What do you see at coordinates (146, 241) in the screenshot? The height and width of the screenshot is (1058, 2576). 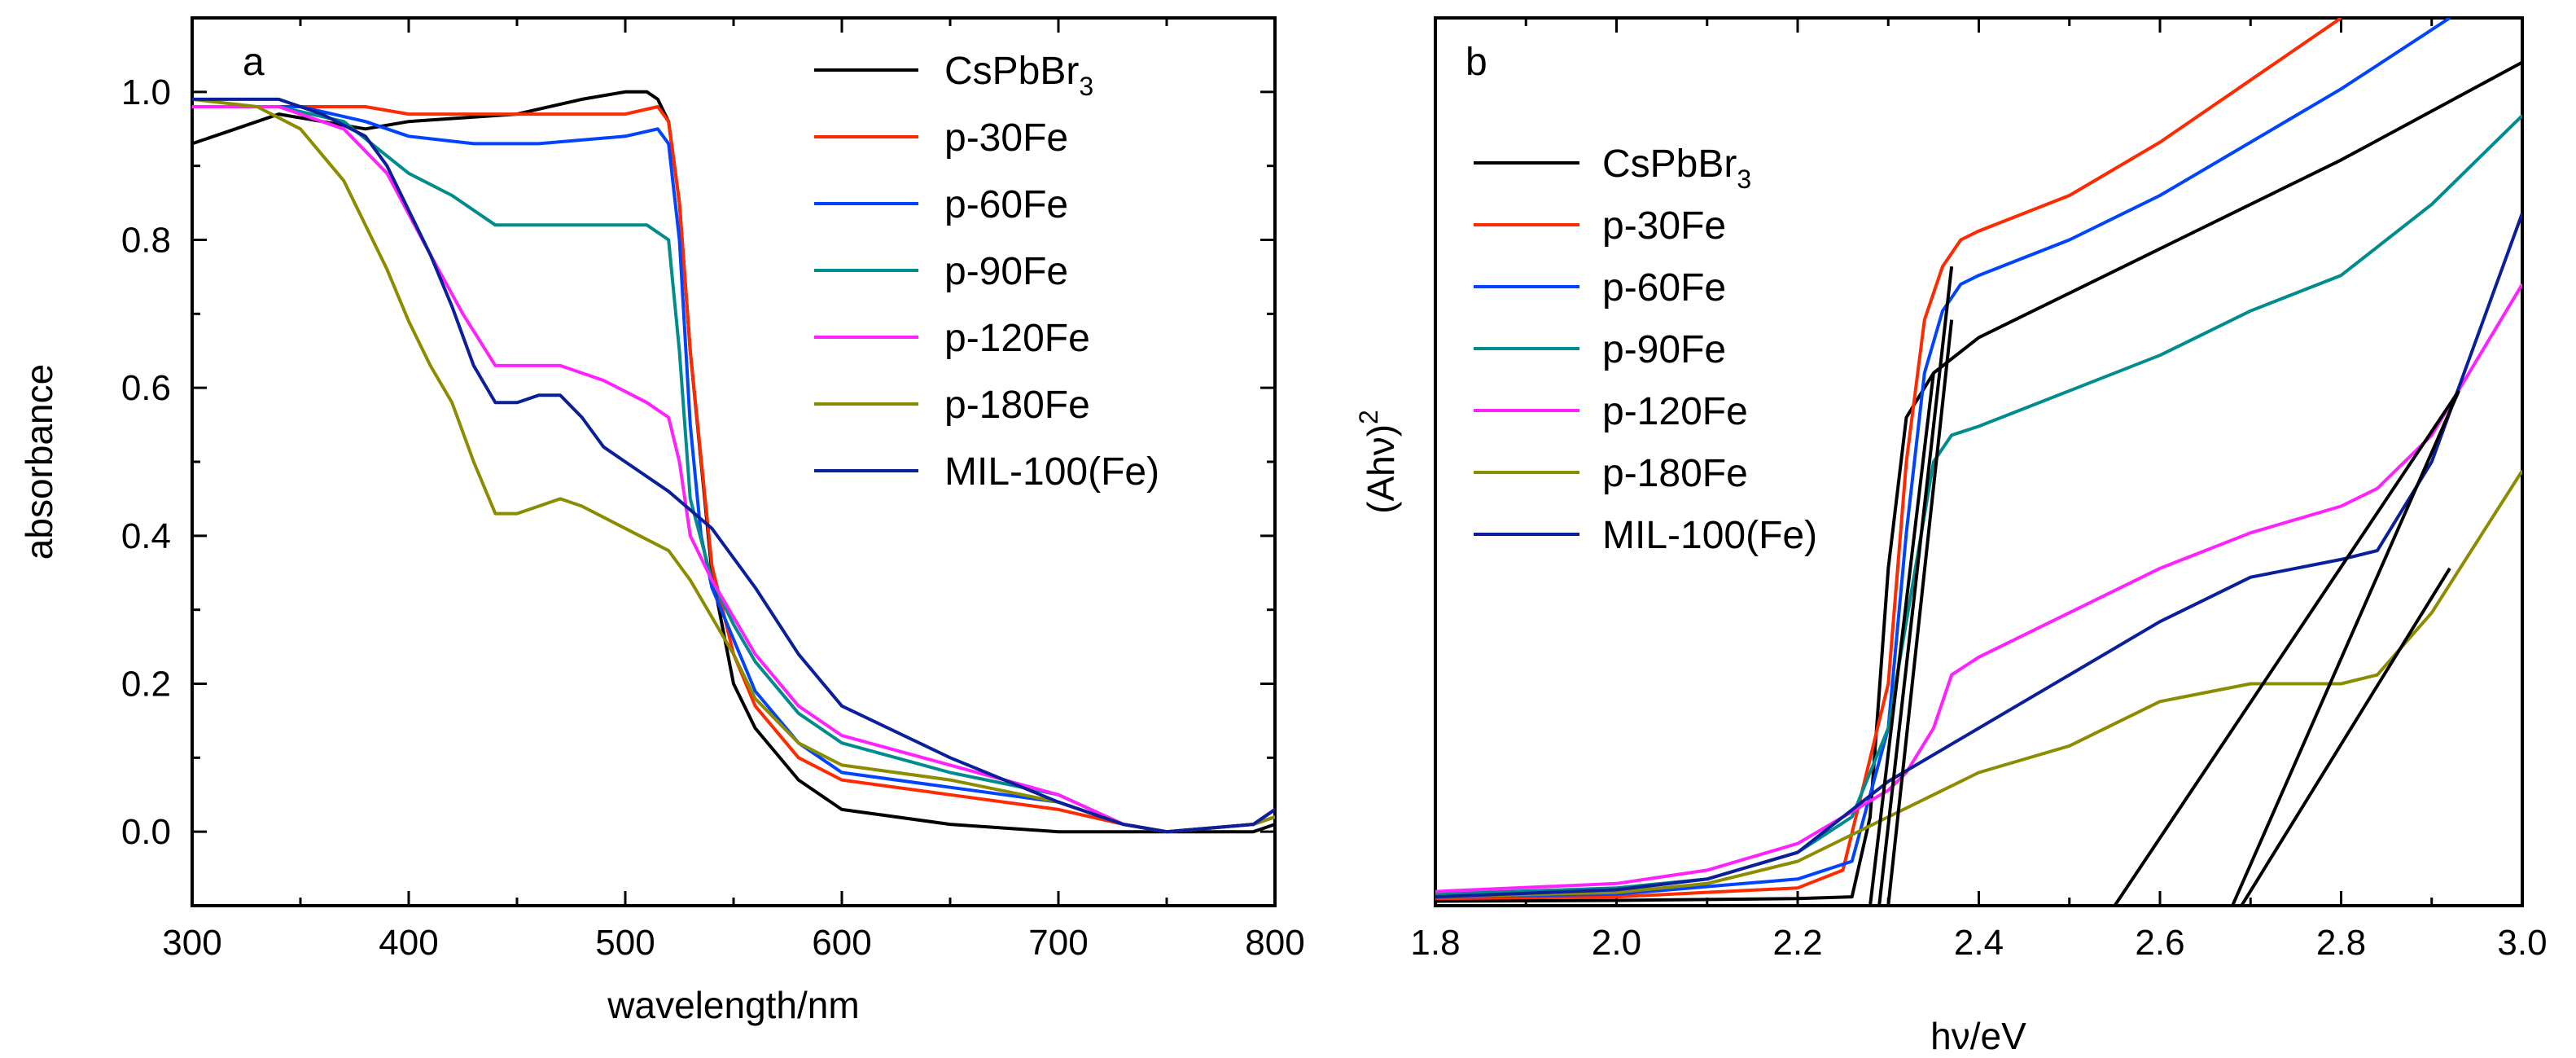 I see `y-tick-label: 0.8` at bounding box center [146, 241].